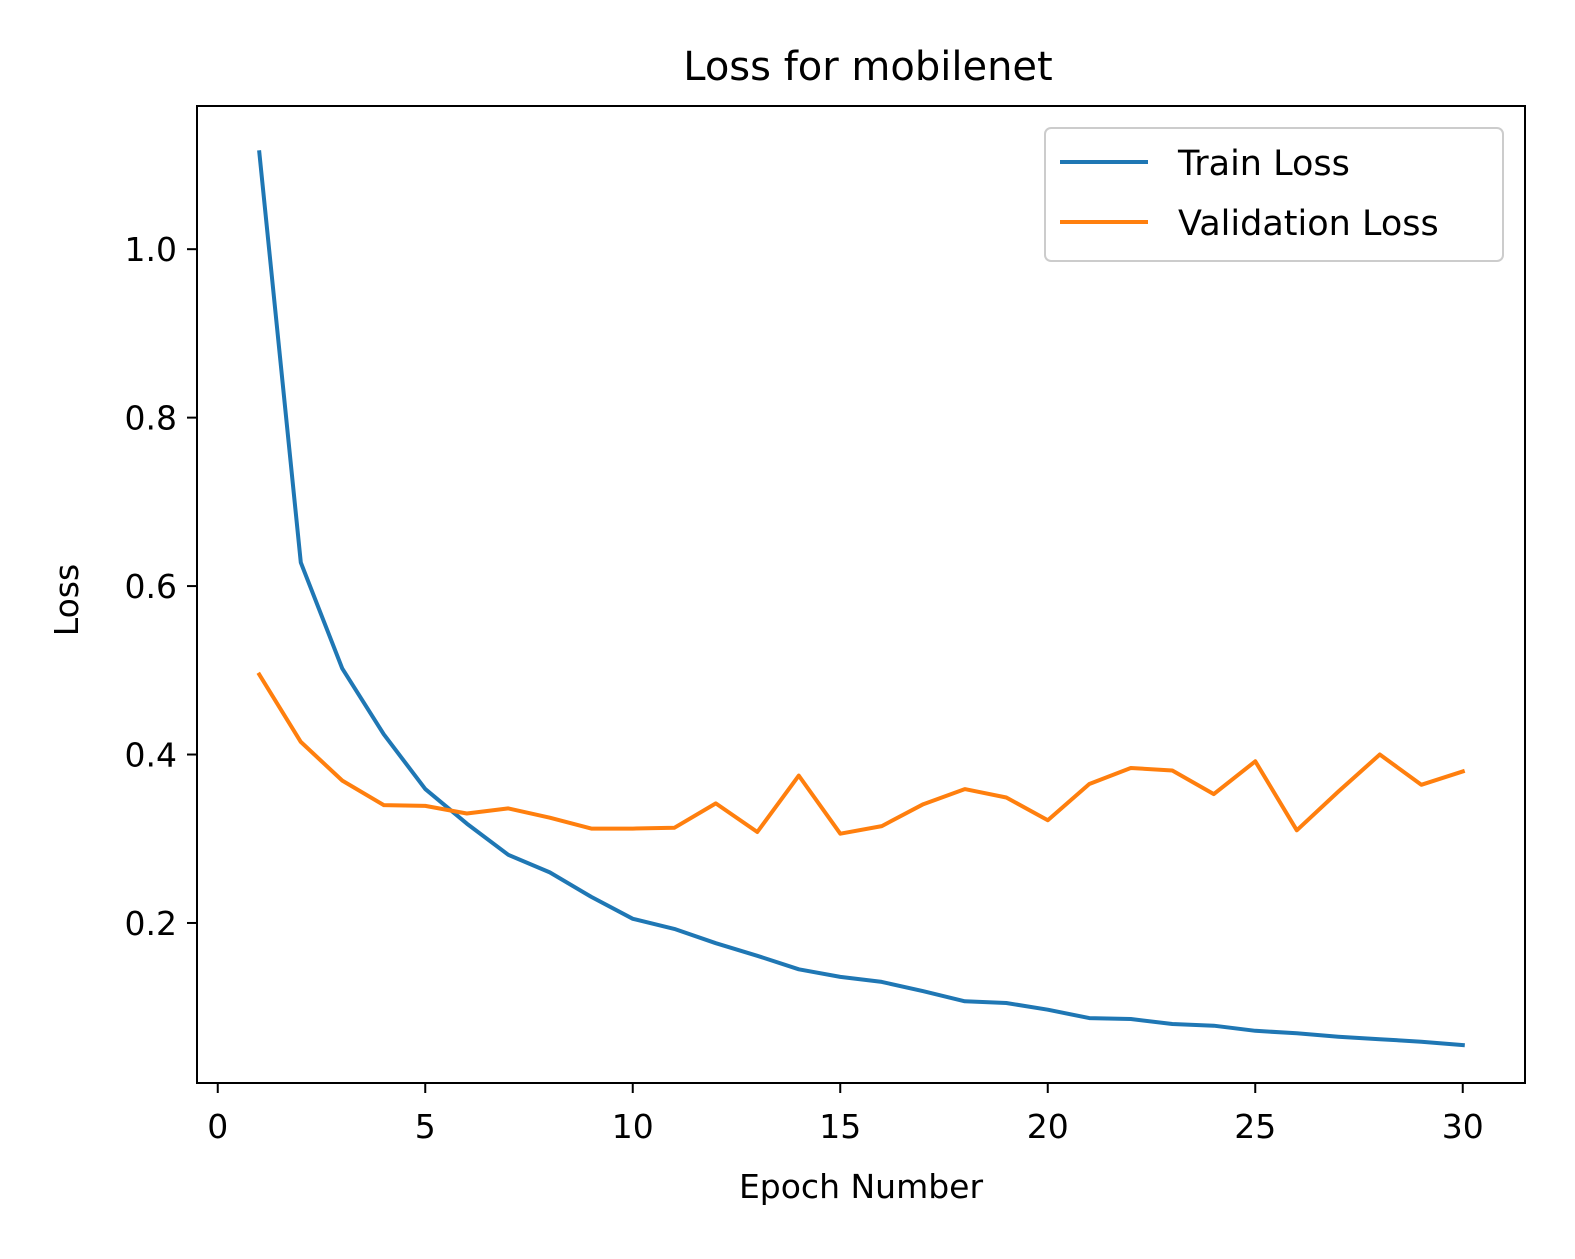  I want to click on chart-title: Loss for mobilenet, so click(867, 67).